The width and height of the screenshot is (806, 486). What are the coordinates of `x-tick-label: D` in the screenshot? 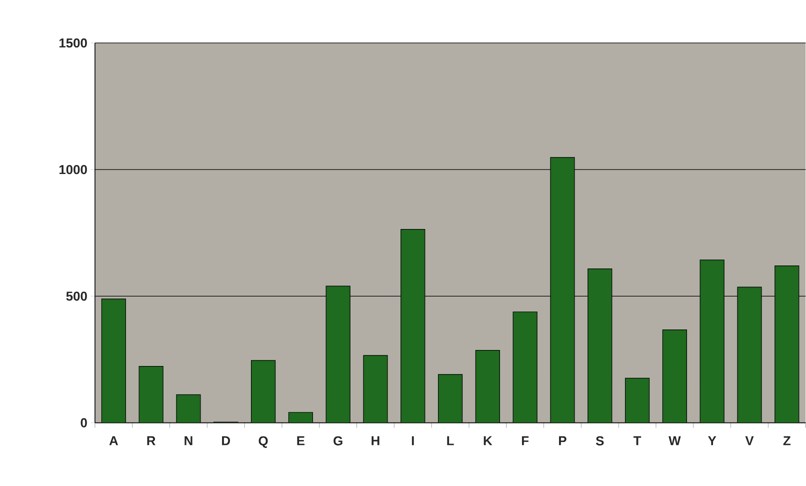 It's located at (226, 441).